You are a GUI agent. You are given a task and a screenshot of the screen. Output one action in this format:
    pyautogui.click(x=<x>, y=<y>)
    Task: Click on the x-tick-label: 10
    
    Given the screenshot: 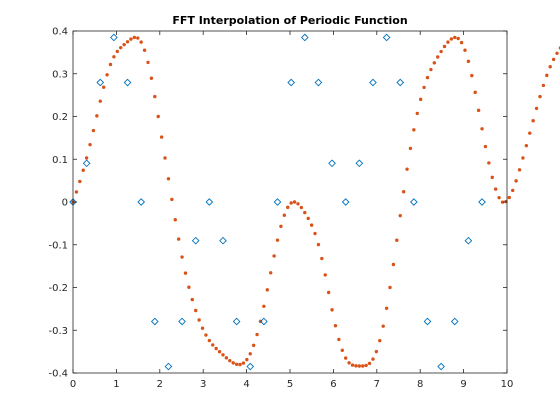 What is the action you would take?
    pyautogui.click(x=507, y=384)
    